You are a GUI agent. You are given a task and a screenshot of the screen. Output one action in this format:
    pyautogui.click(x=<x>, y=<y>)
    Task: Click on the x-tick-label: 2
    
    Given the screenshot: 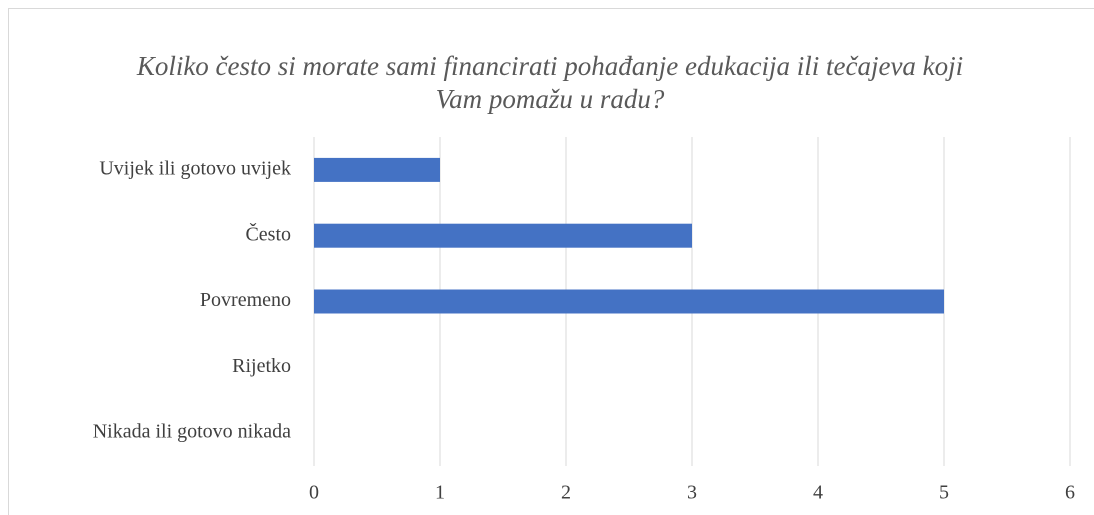 What is the action you would take?
    pyautogui.click(x=566, y=493)
    